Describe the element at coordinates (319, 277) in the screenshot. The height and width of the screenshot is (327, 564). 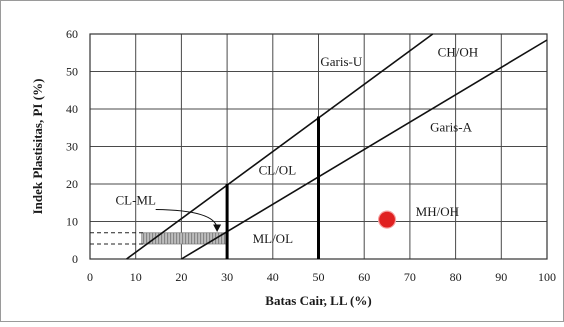
I see `x-tick-label: 50` at that location.